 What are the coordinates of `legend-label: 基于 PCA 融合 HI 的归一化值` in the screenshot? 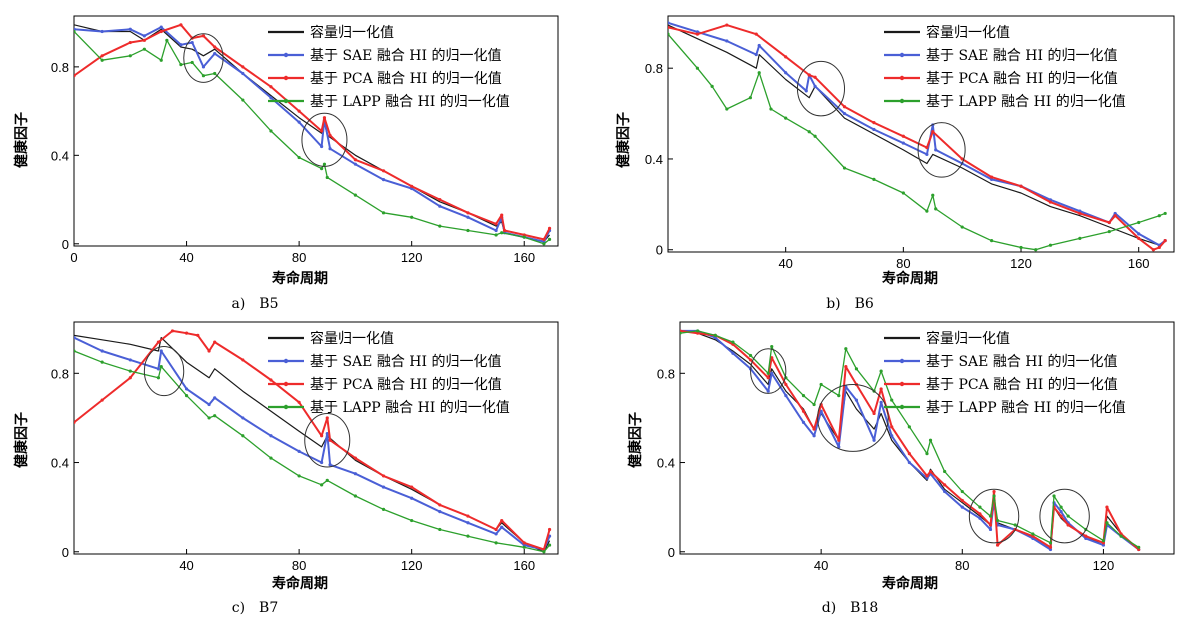 It's located at (406, 384).